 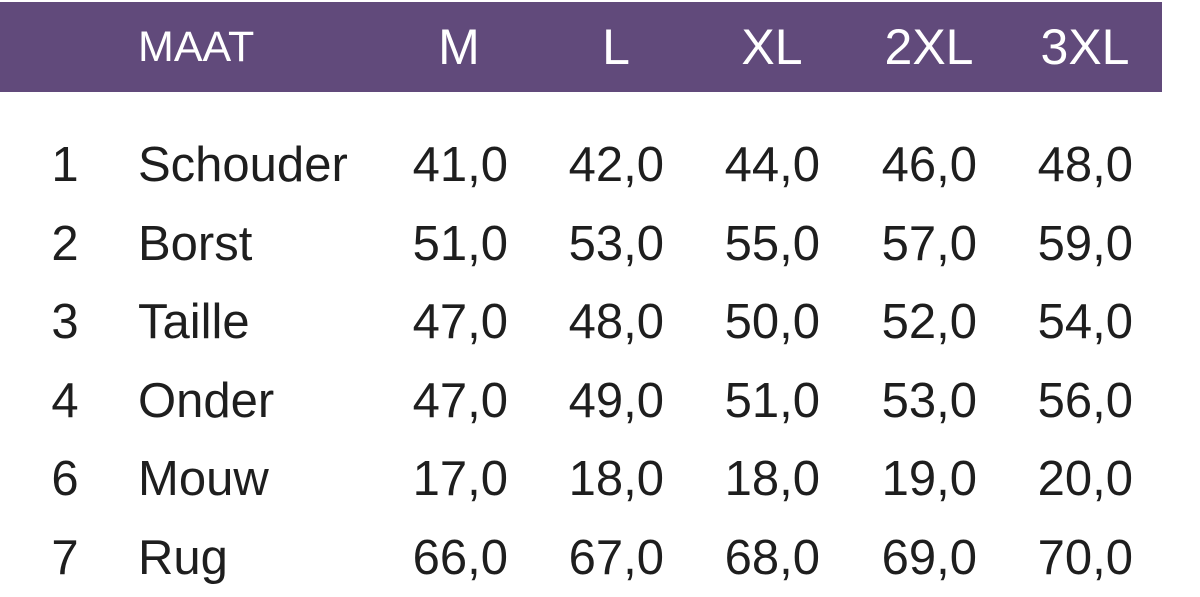 I want to click on cell-value: 56,0, so click(x=1085, y=400).